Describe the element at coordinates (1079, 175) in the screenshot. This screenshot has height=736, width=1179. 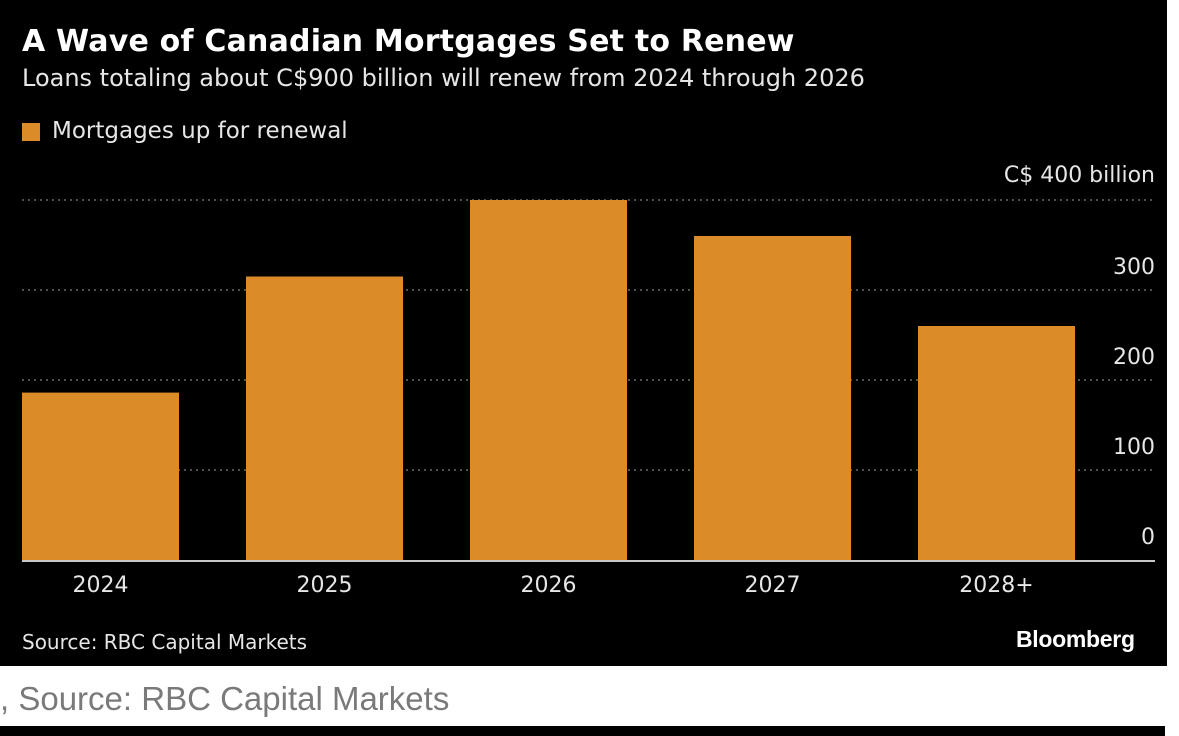
I see `y-tick-label-400: C$ 400 billion` at that location.